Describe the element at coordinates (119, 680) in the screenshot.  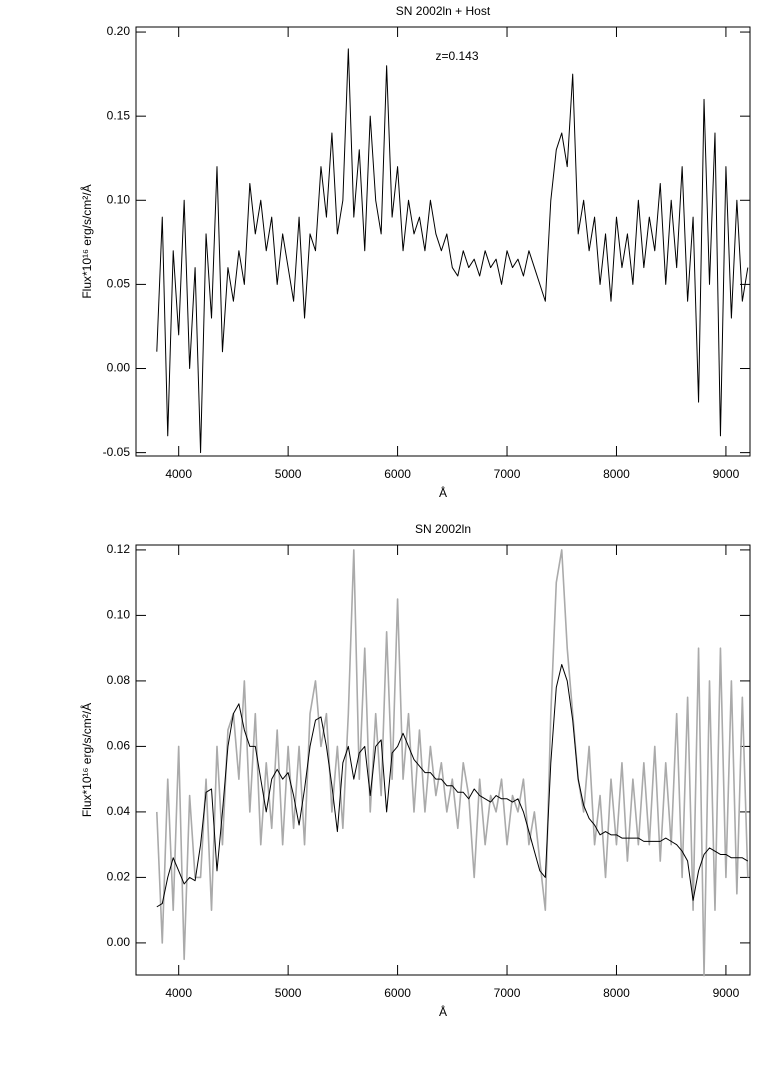
I see `y-tick-label: 0.08` at that location.